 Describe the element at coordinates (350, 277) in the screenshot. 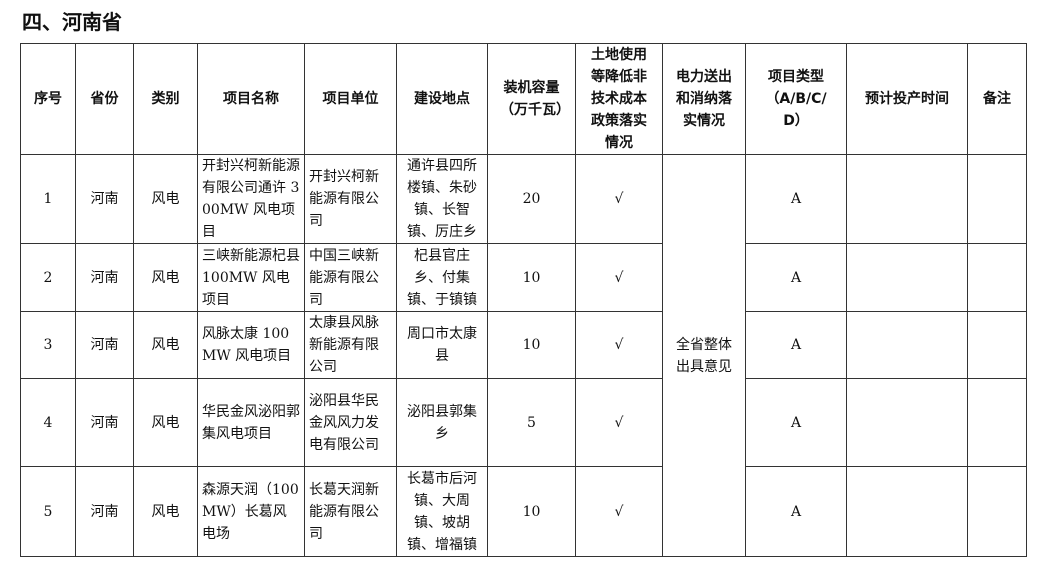

I see `unit-cell: 中国三峡新能源有限公司` at that location.